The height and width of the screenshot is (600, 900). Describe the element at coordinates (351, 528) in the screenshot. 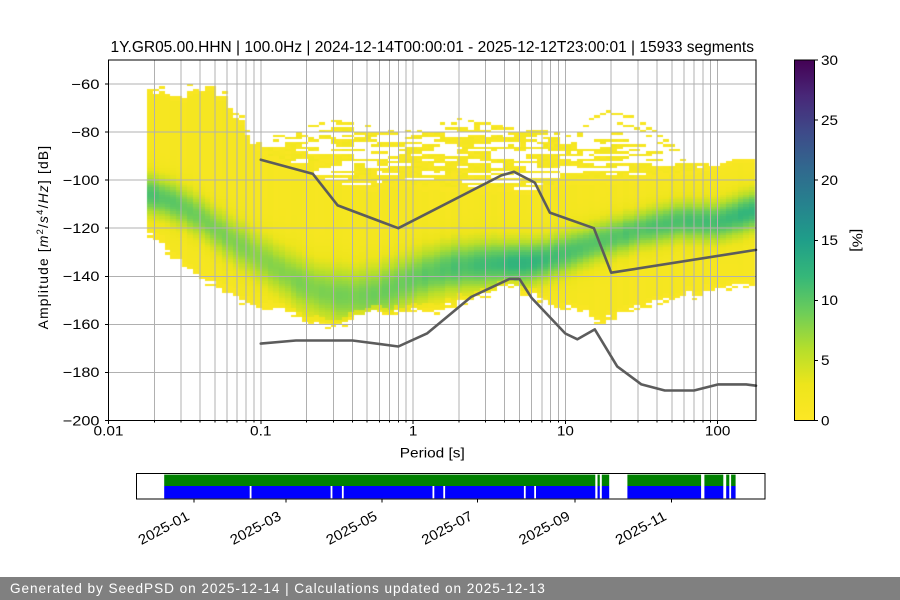

I see `svg-text: 2025-05` at that location.